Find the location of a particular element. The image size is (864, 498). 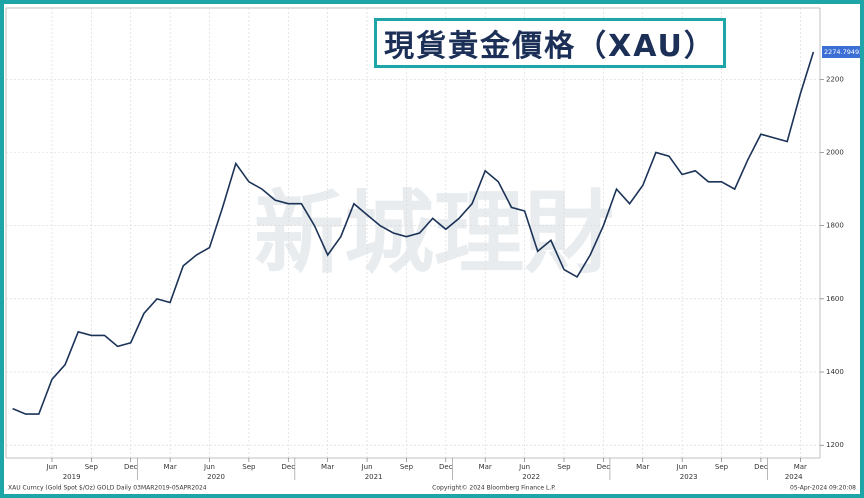

watermark: 新城理財 is located at coordinates (434, 233).